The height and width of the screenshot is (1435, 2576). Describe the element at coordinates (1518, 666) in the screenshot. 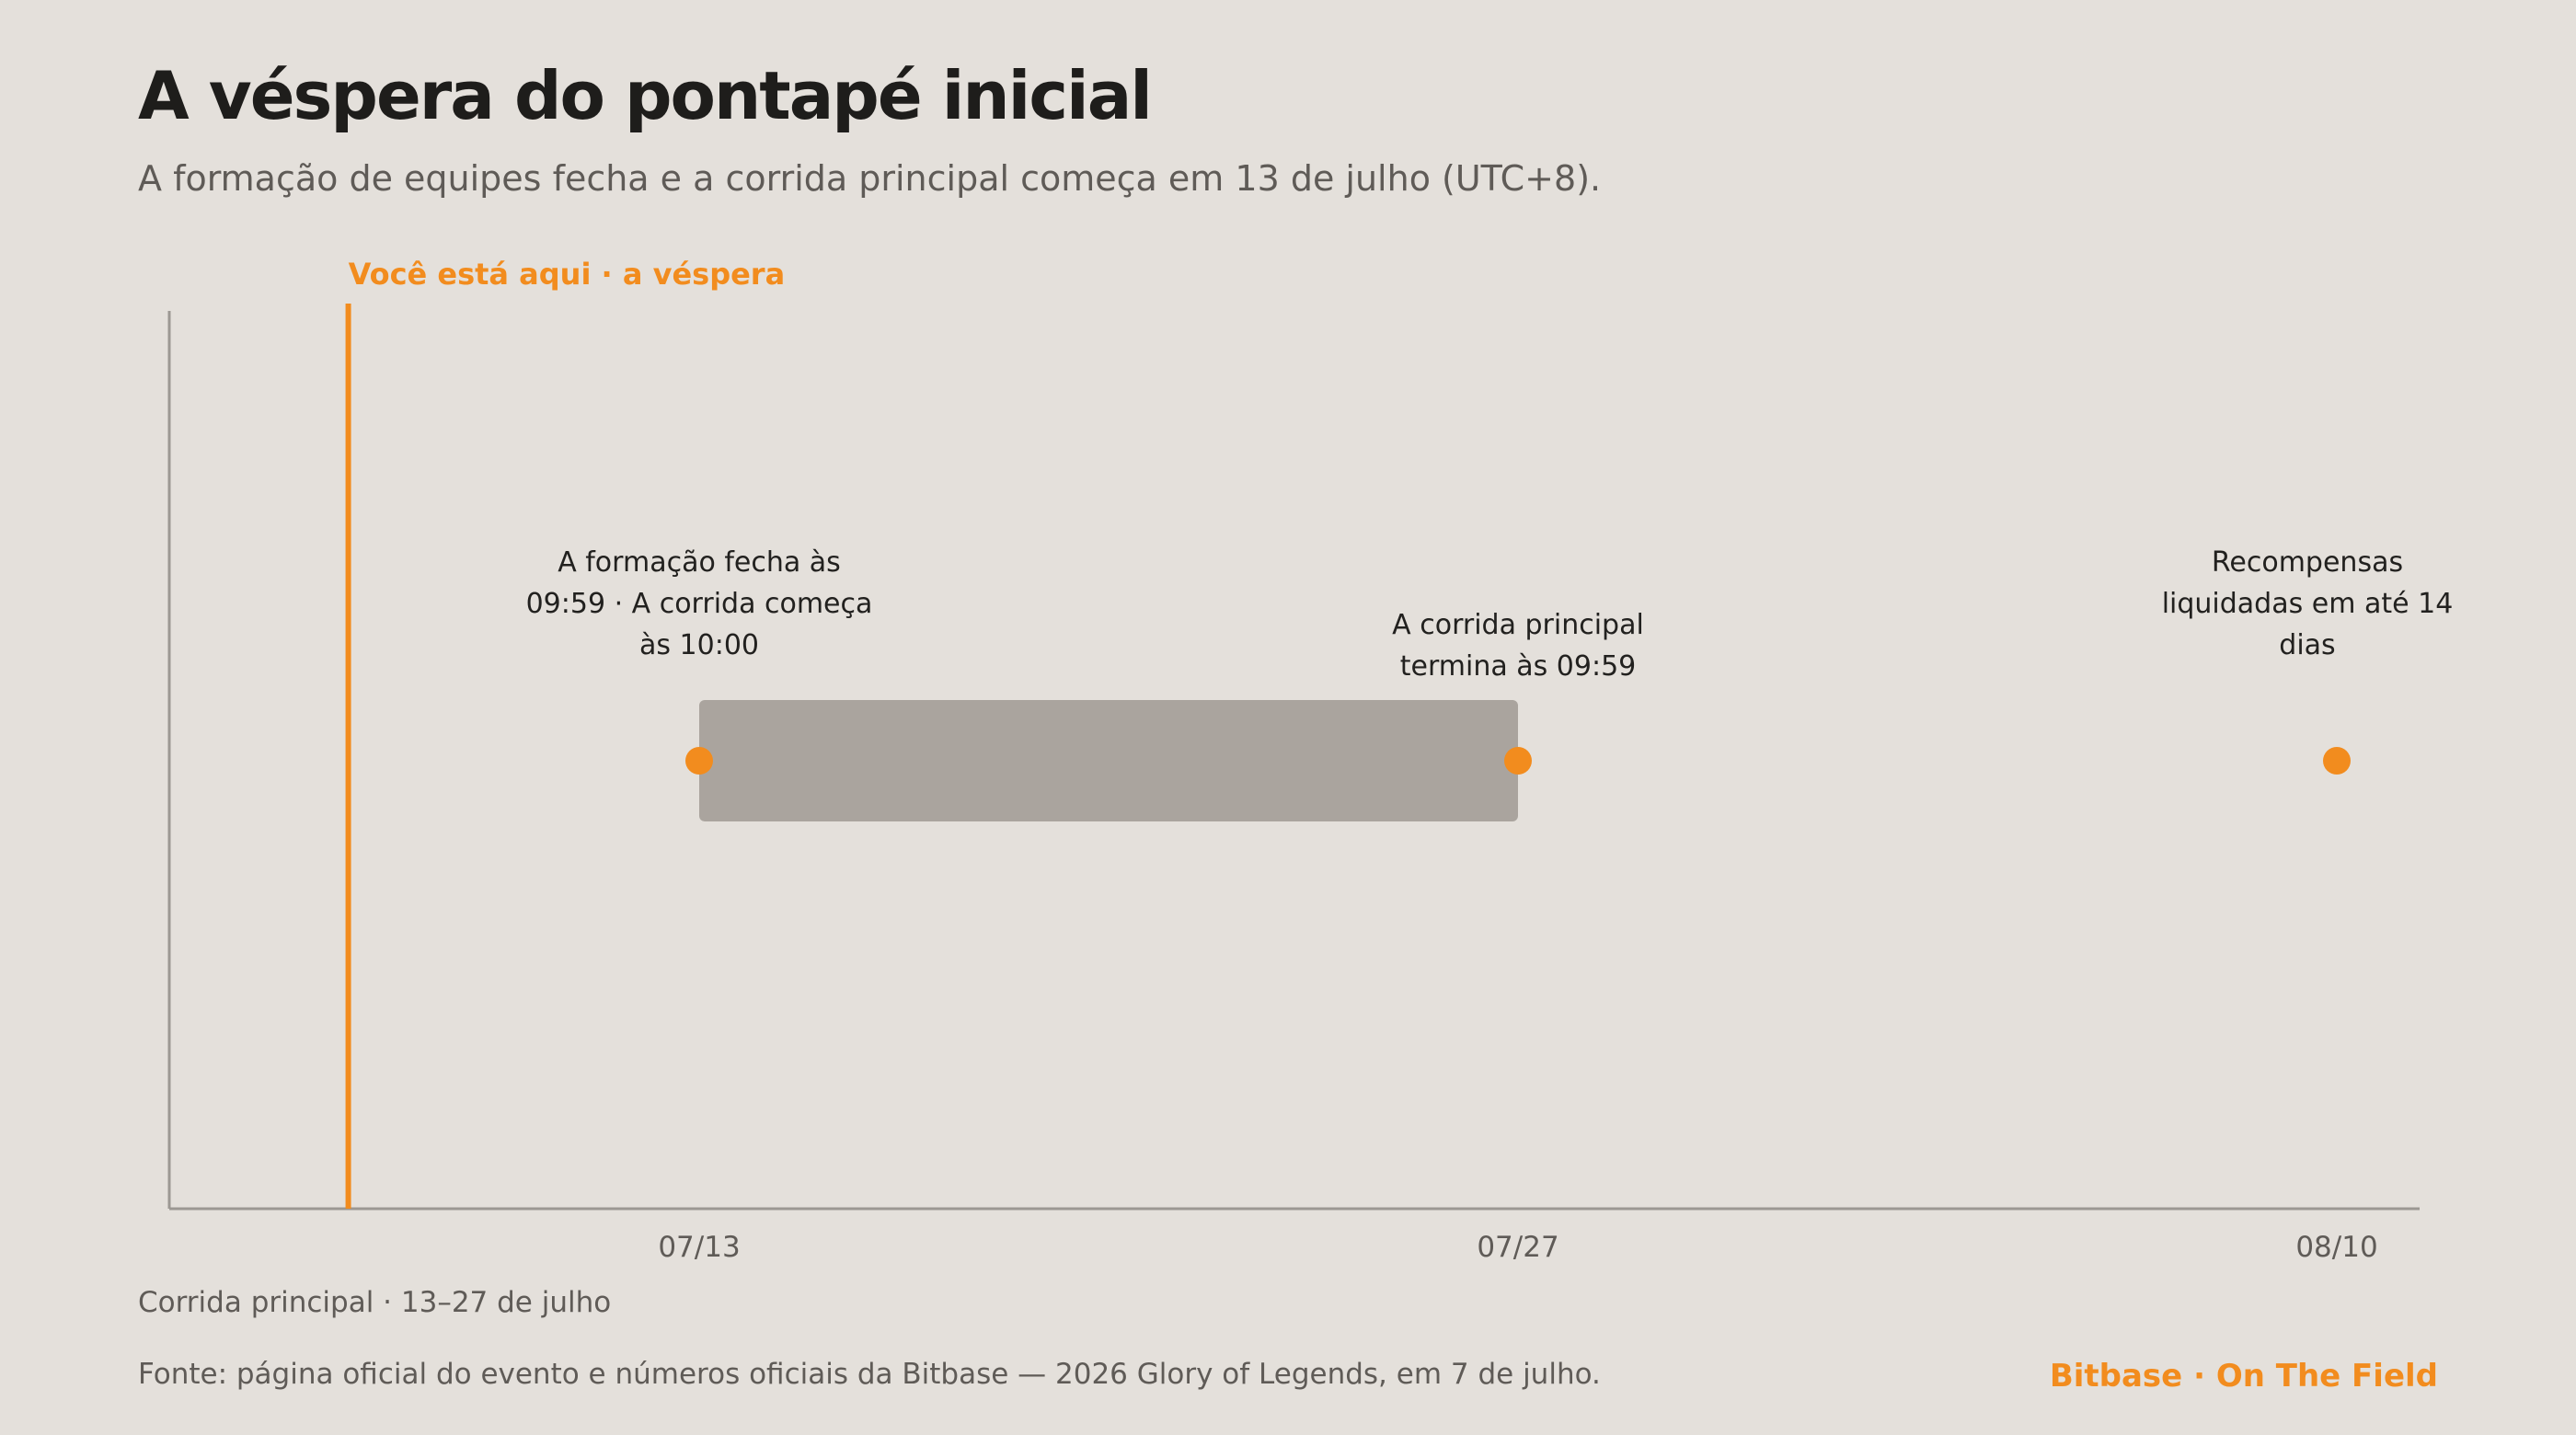

I see `event-label-line: termina às 09:59` at that location.